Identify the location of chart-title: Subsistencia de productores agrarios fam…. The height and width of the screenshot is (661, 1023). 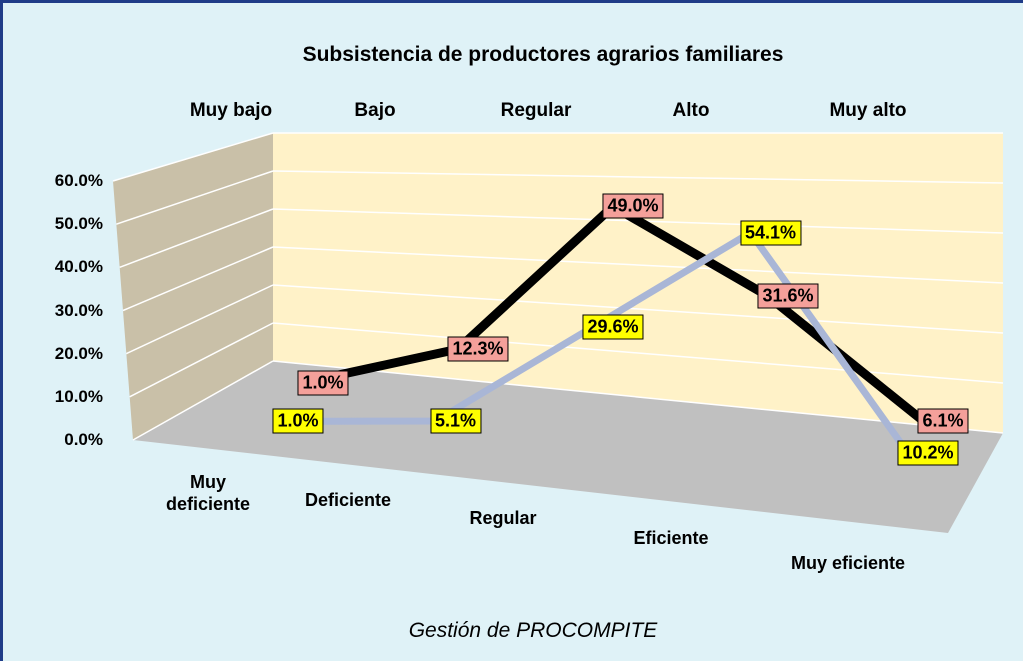
(543, 54).